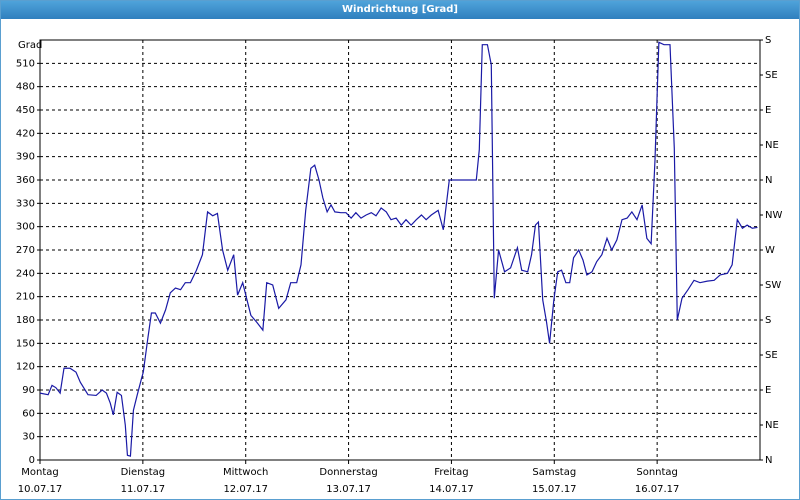 This screenshot has width=800, height=500. What do you see at coordinates (25, 227) in the screenshot?
I see `y-tick-label: 300` at bounding box center [25, 227].